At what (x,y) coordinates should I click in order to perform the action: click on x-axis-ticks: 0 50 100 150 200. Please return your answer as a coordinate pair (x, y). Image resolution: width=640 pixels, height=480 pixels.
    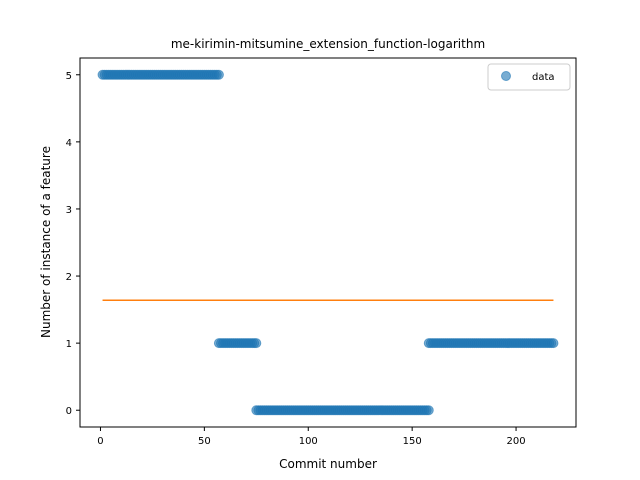
    Looking at the image, I should click on (311, 437).